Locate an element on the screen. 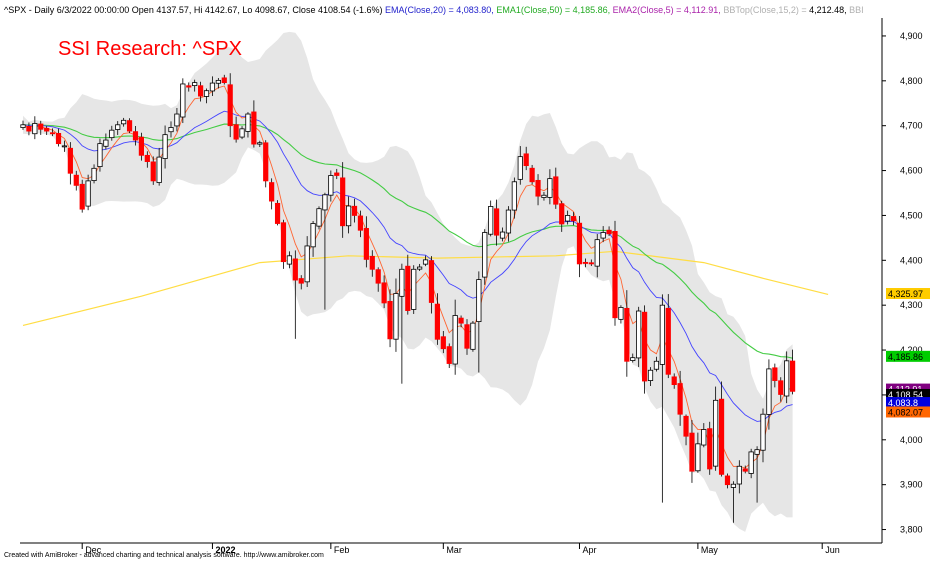  value-tag-box is located at coordinates (908, 412).